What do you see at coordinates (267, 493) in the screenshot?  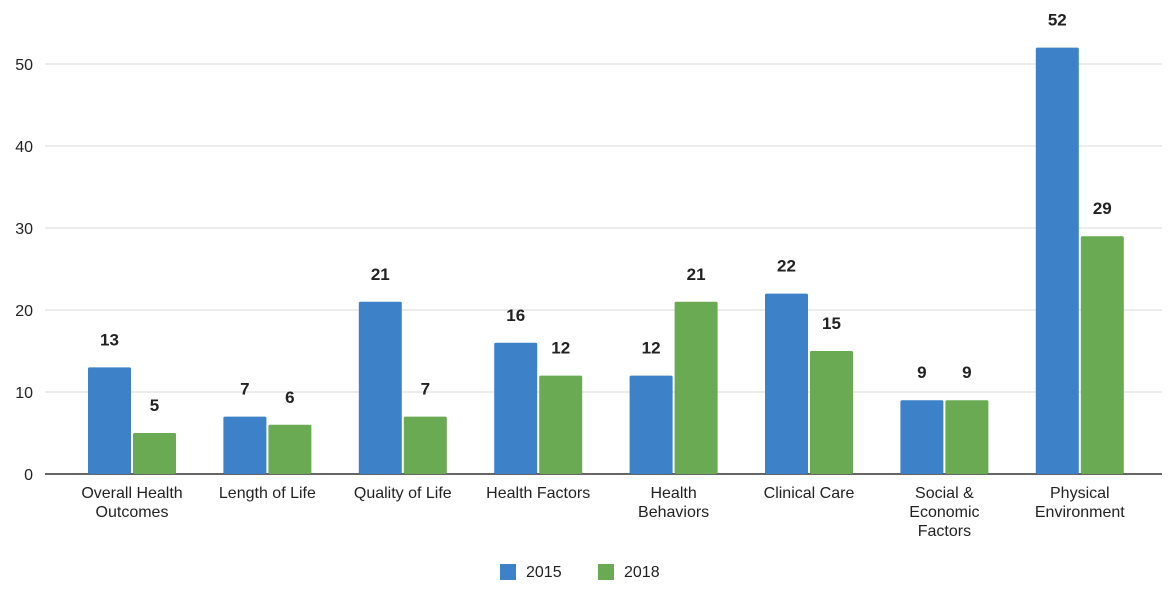 I see `category-label: Length of Life` at bounding box center [267, 493].